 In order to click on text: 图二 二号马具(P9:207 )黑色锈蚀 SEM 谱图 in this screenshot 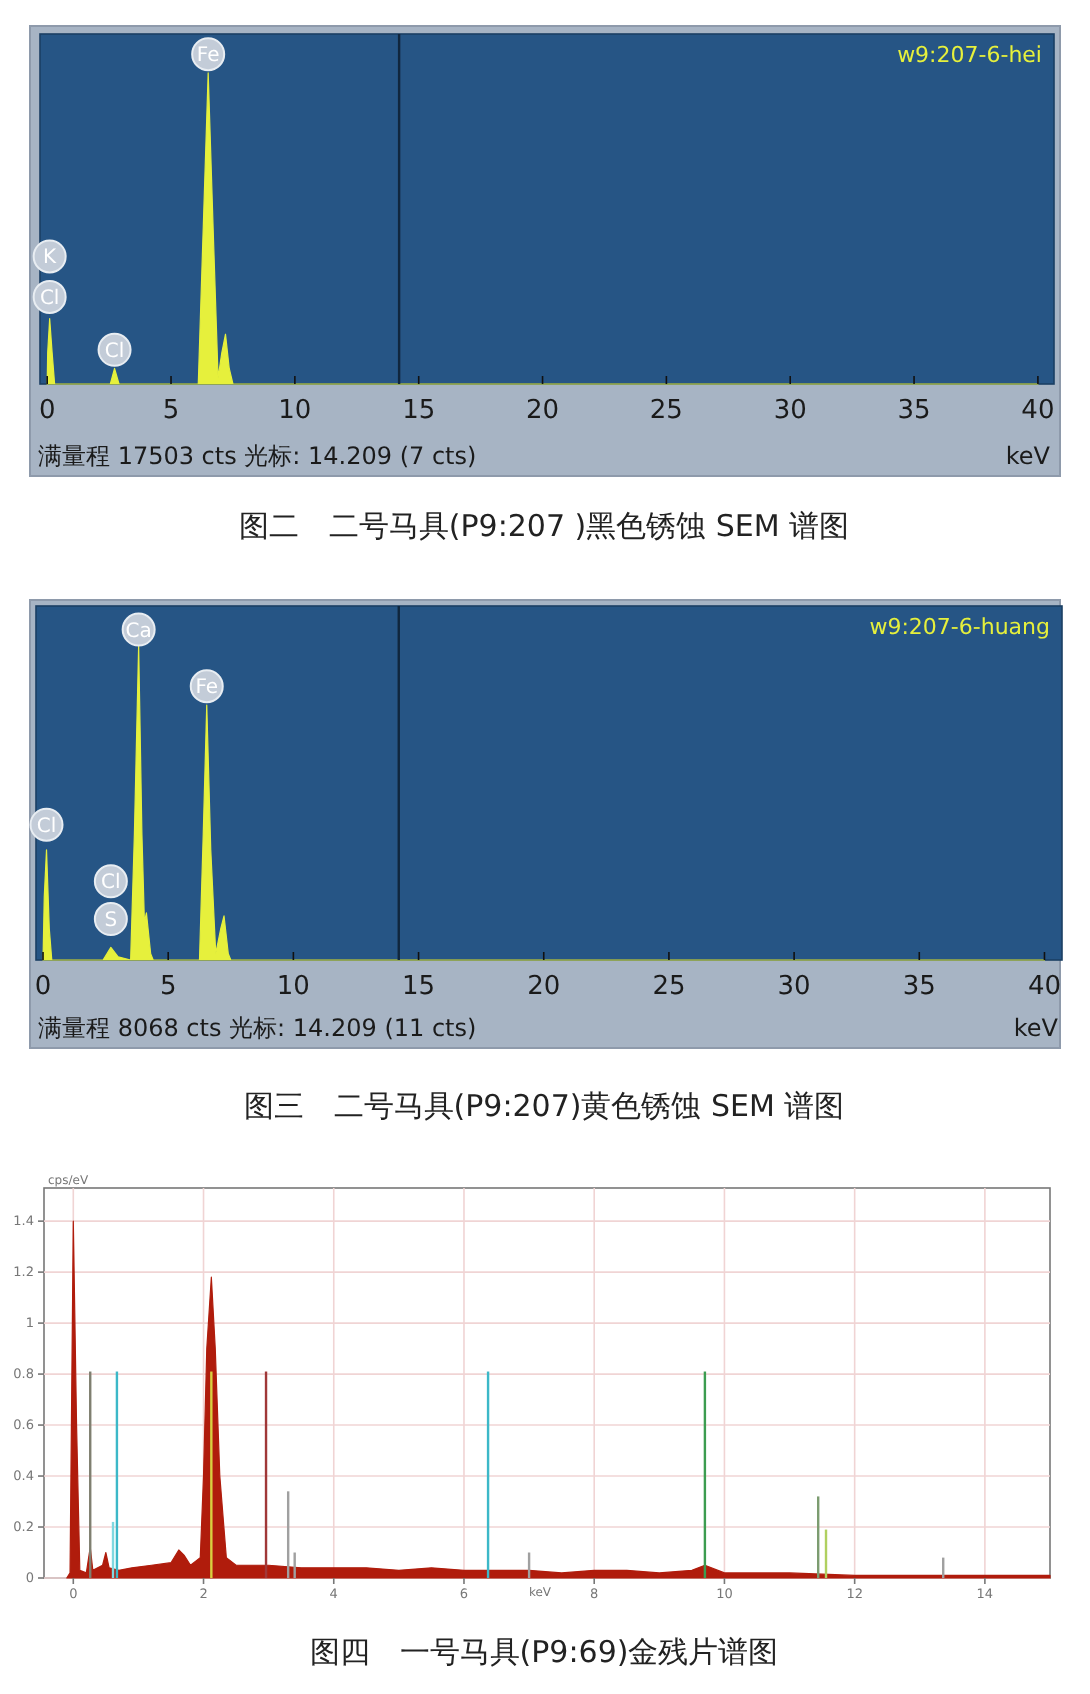, I will do `click(544, 526)`.